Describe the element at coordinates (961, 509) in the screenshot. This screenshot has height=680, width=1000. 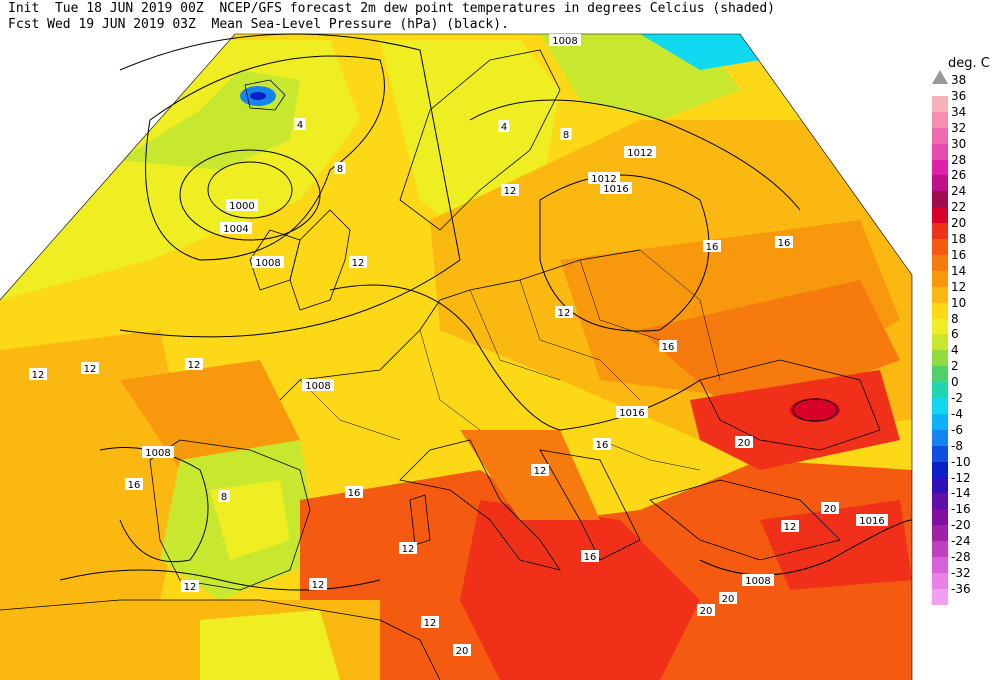
I see `colorbar-label: -16` at that location.